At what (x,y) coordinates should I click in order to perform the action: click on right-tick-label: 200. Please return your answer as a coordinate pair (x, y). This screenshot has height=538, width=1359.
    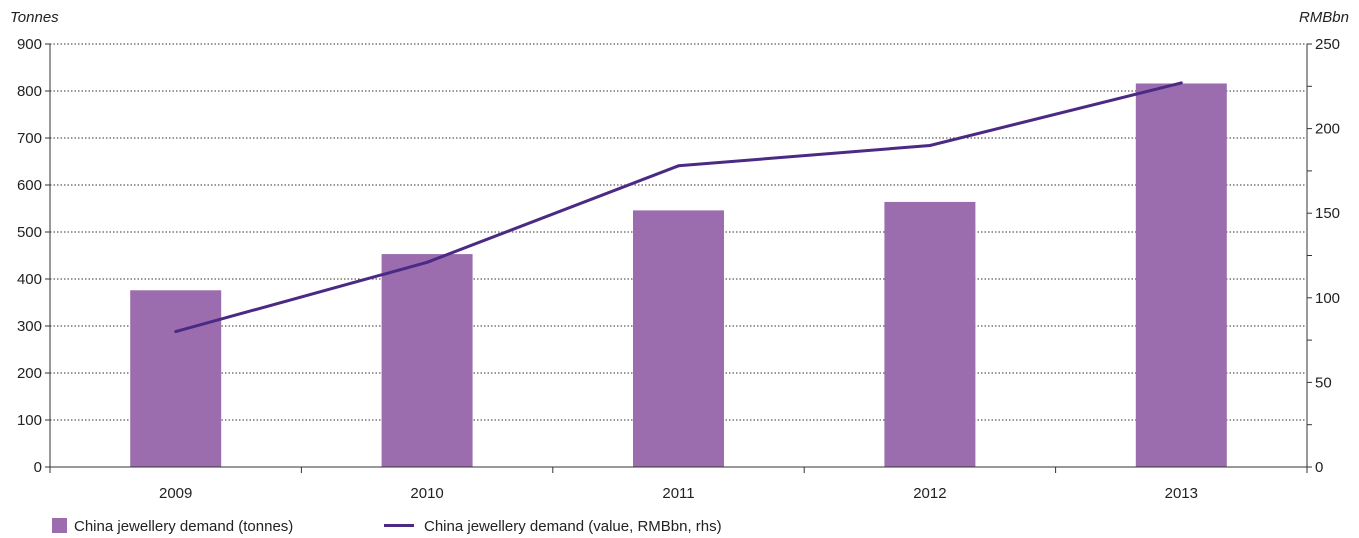
    Looking at the image, I should click on (1327, 129).